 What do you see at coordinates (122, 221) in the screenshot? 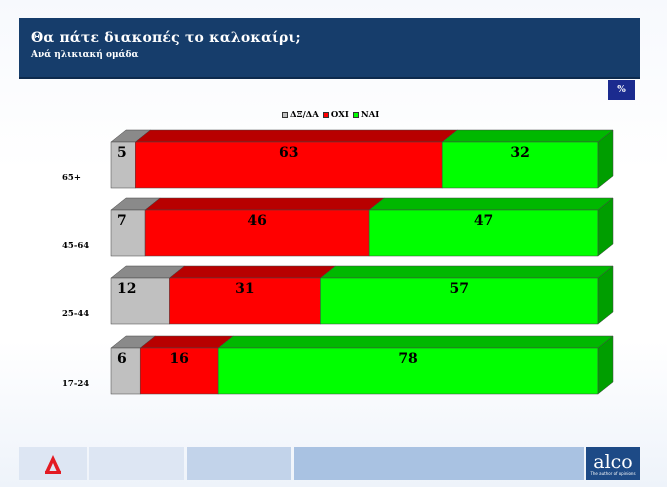
I see `data-label: 7` at bounding box center [122, 221].